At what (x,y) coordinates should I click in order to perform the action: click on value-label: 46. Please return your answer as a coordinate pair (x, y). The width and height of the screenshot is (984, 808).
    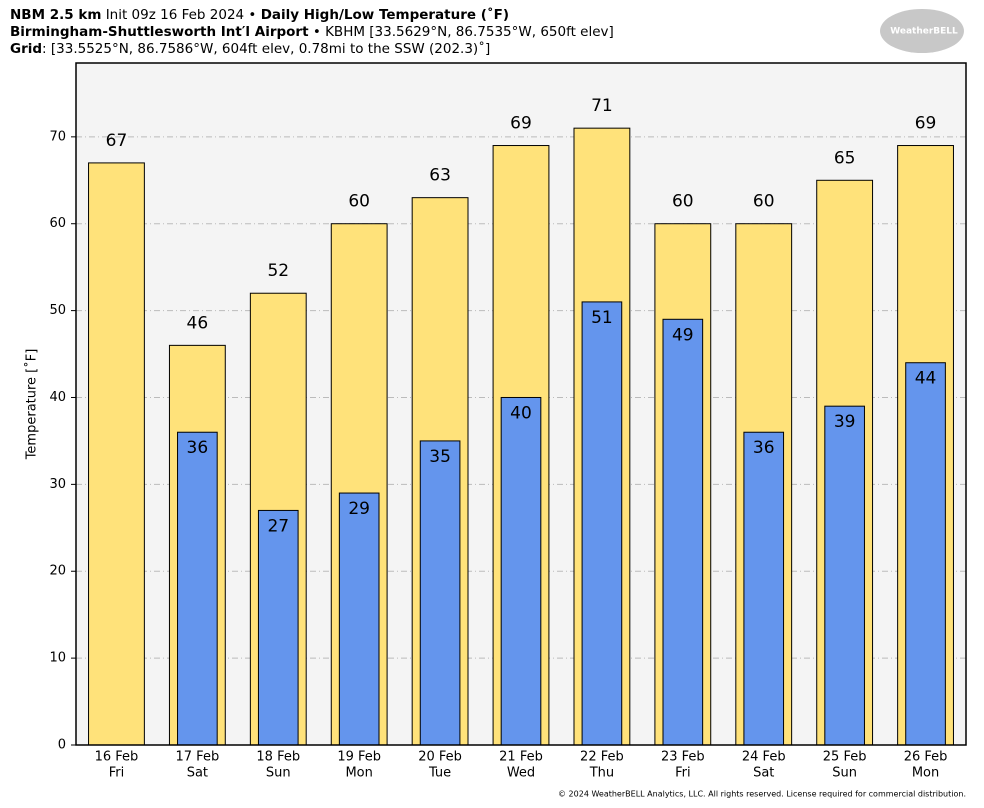
    Looking at the image, I should click on (198, 323).